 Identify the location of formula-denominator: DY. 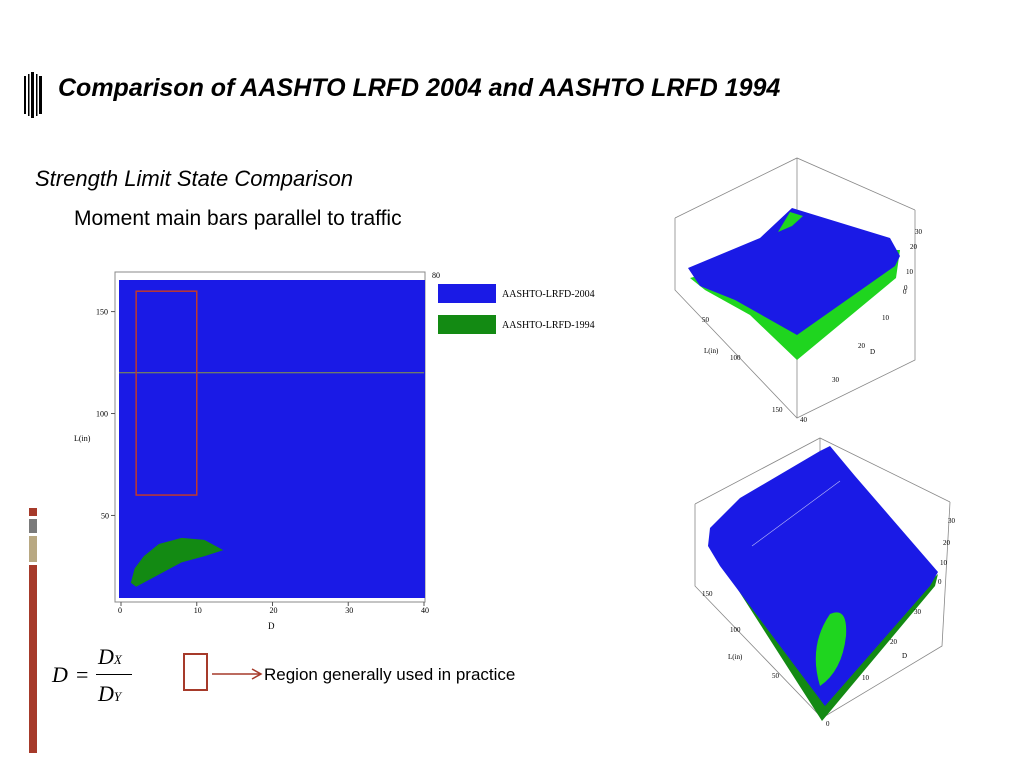
(110, 693).